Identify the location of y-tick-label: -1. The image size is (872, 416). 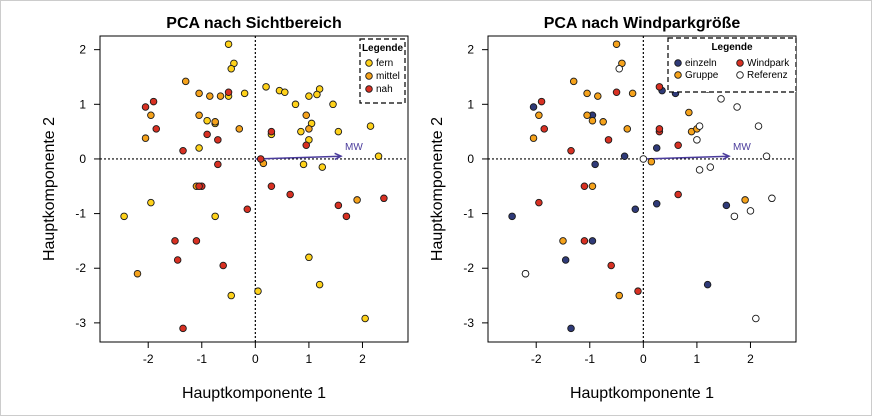
(80, 214).